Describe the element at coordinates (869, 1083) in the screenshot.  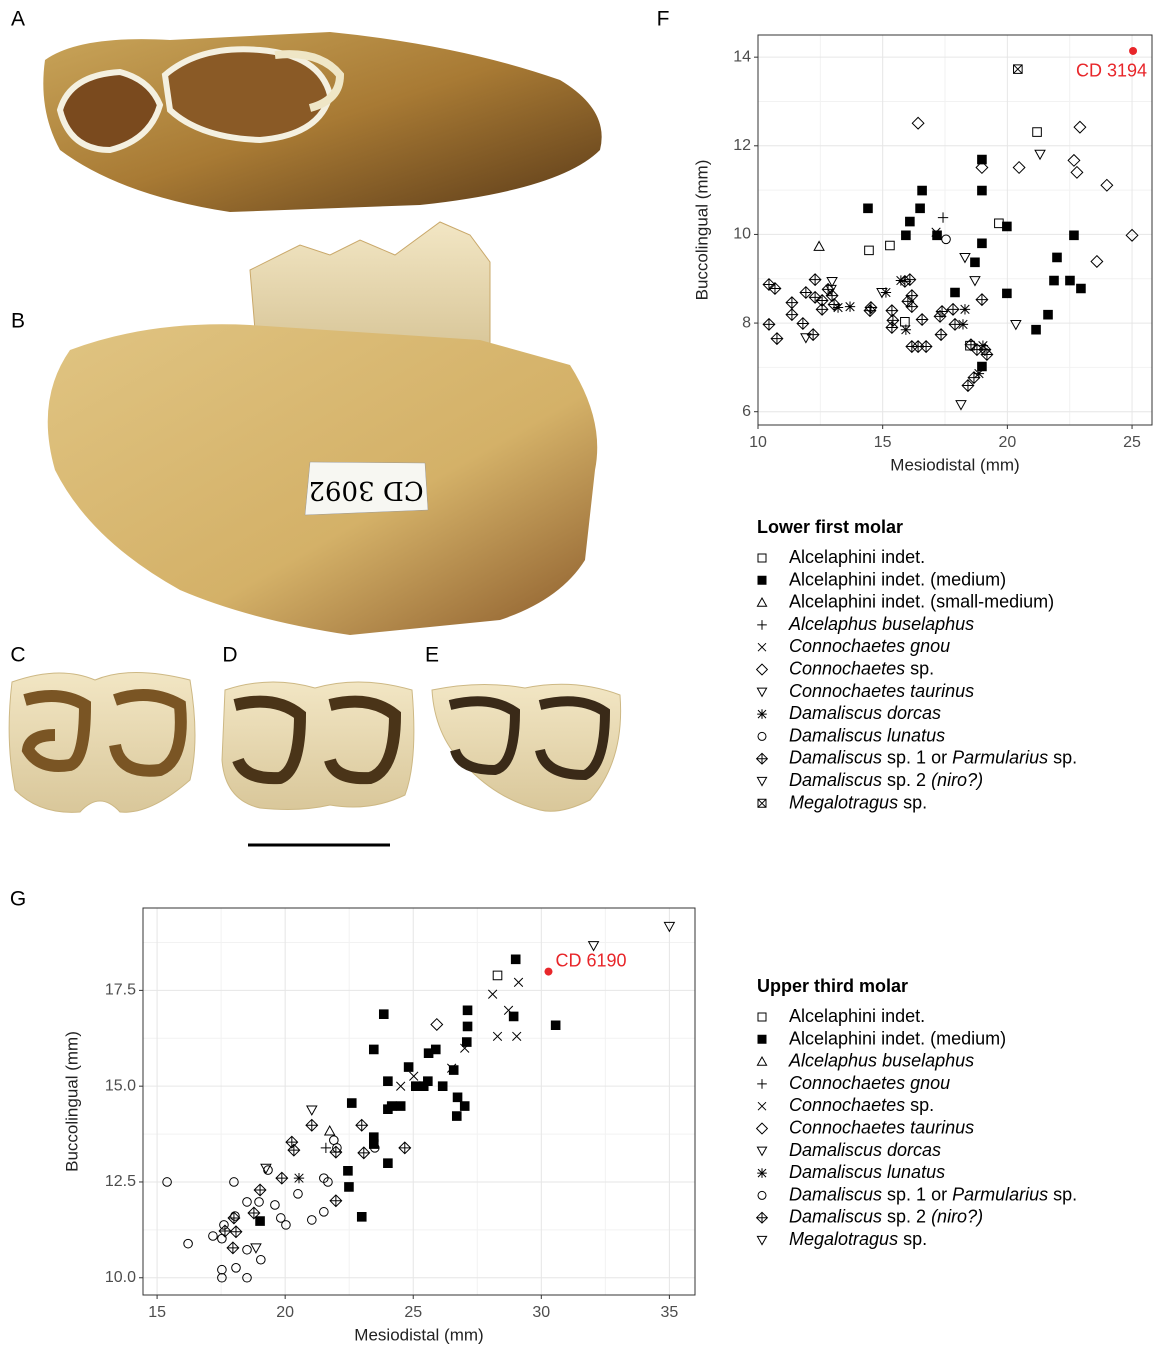
I see `legend-label: Connochaetes gnou` at that location.